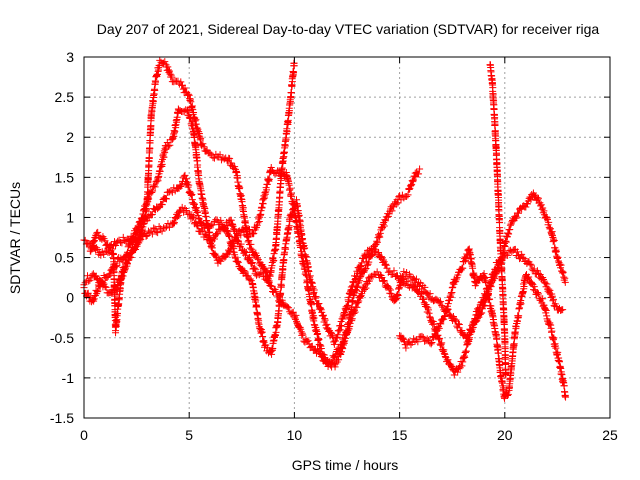 The height and width of the screenshot is (480, 640). What do you see at coordinates (295, 435) in the screenshot?
I see `x-tick-label: 10` at bounding box center [295, 435].